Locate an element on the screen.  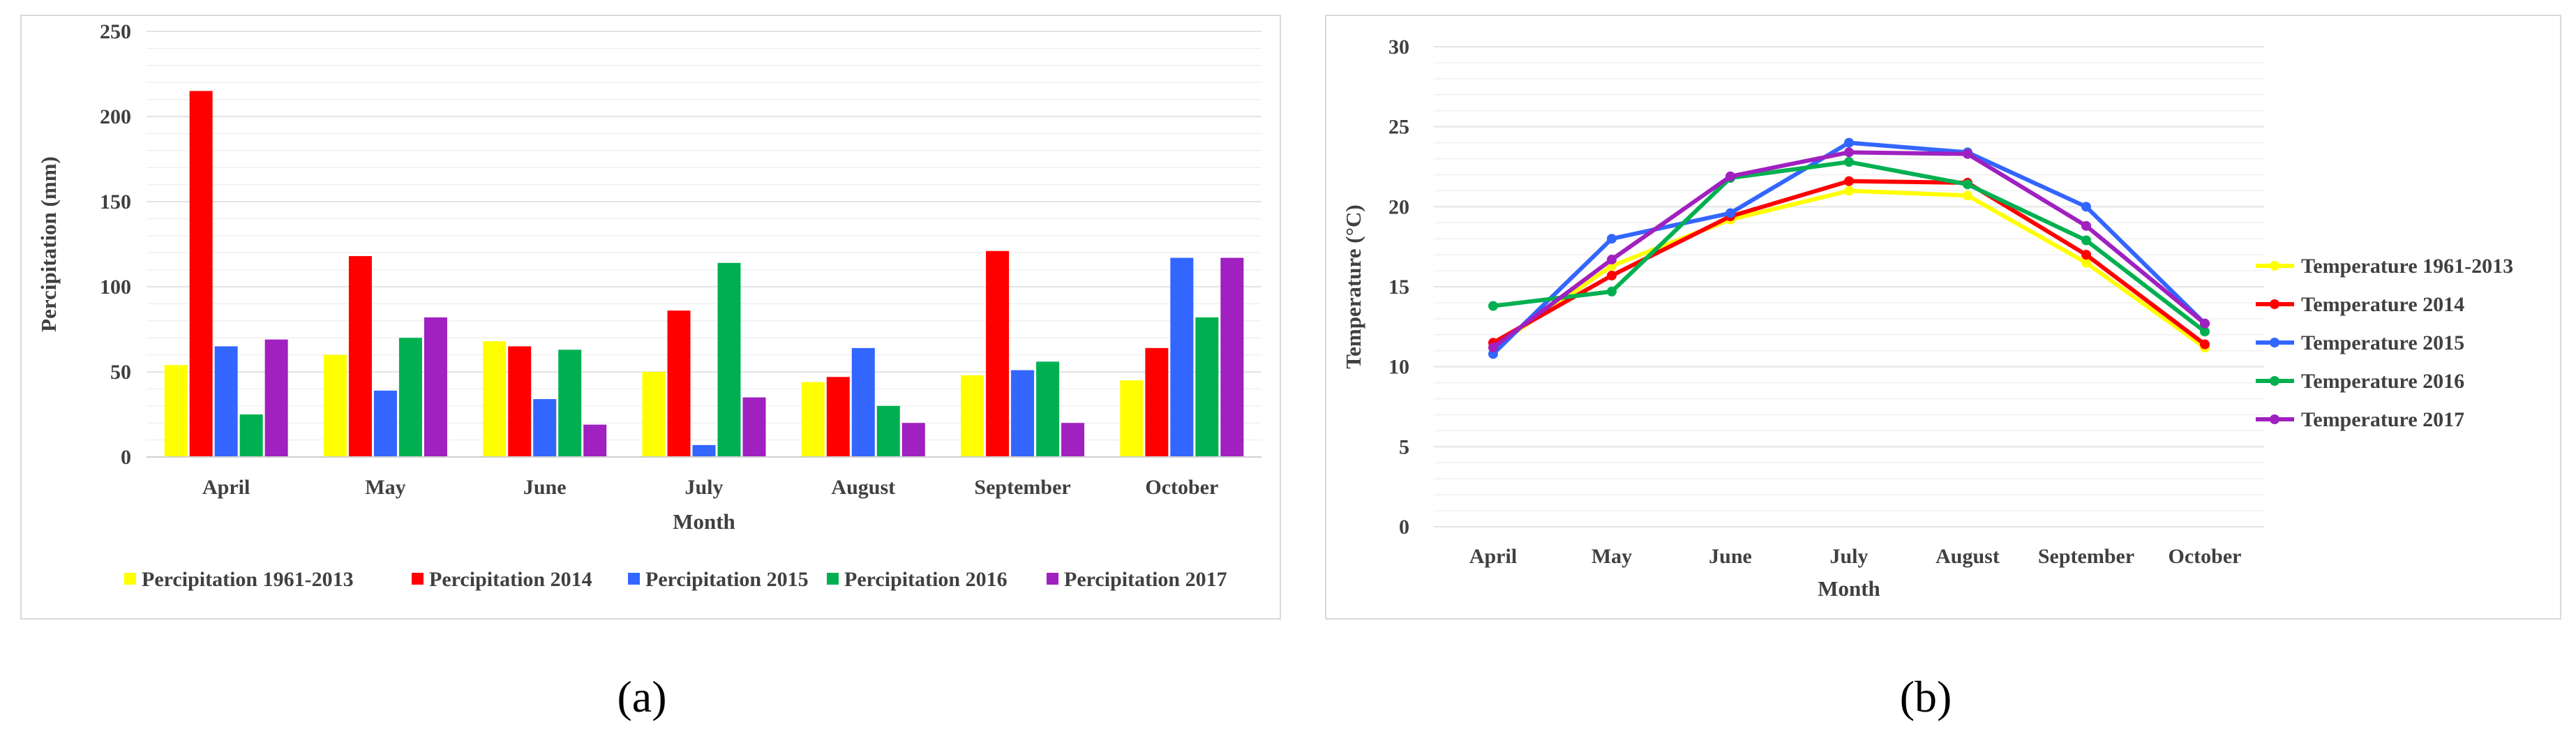
legend-entry: Percipitation 2016 is located at coordinates (926, 579).